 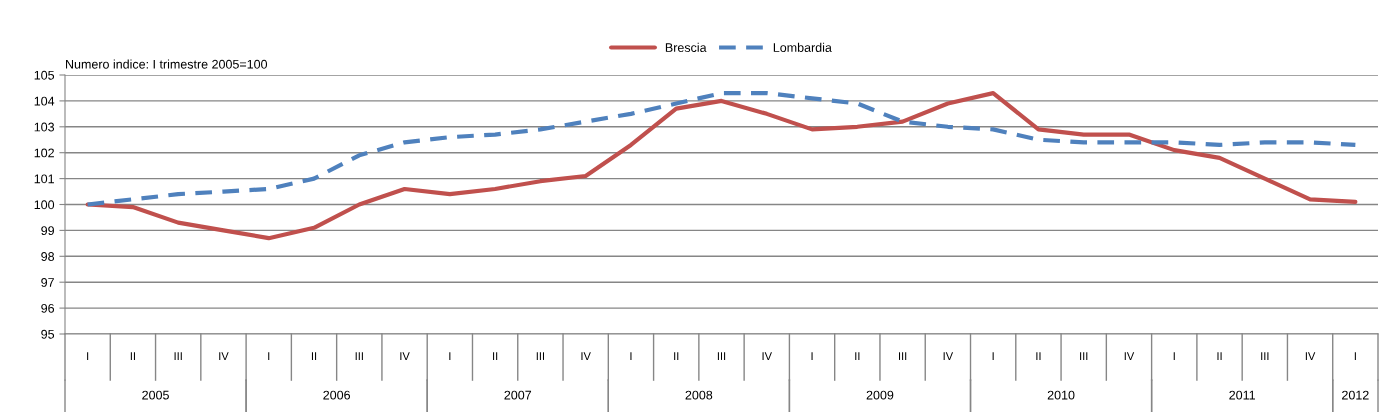 What do you see at coordinates (44, 75) in the screenshot?
I see `y-tick-label: 105` at bounding box center [44, 75].